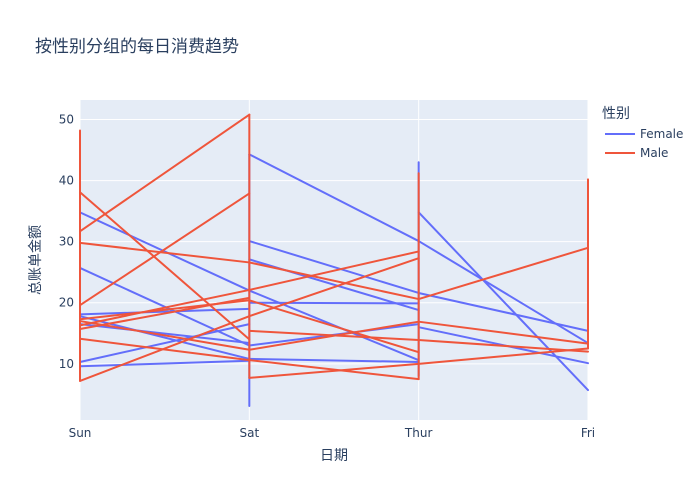  I want to click on legend-label: Female, so click(661, 134).